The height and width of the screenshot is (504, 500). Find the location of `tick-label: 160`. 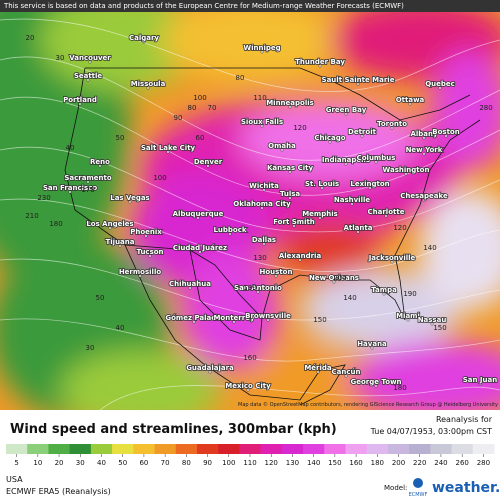

tick-label: 160 is located at coordinates (355, 463).